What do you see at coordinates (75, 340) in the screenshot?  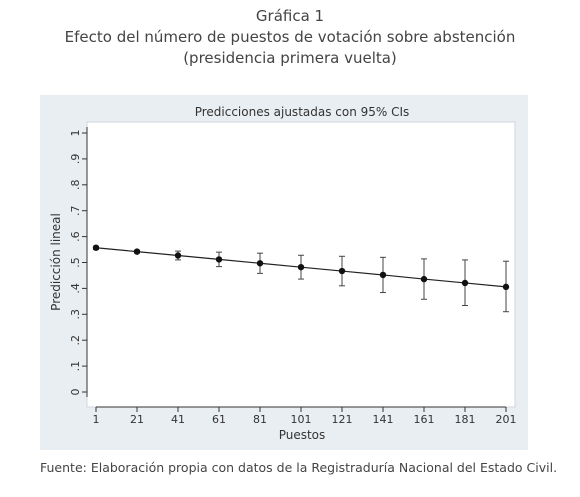 I see `y-tick-label: .2` at bounding box center [75, 340].